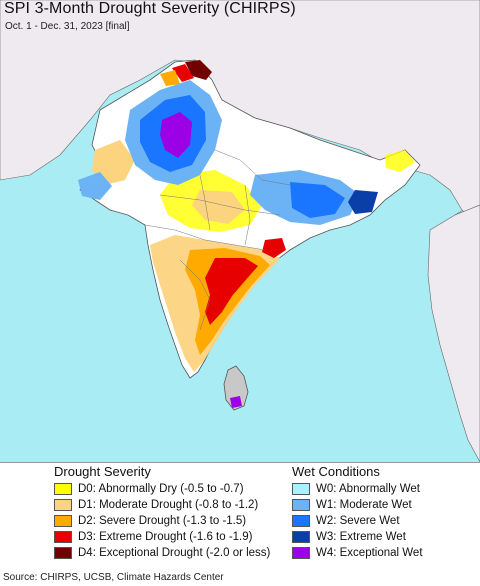 The image size is (480, 586). I want to click on legend-swatch-w4, so click(301, 553).